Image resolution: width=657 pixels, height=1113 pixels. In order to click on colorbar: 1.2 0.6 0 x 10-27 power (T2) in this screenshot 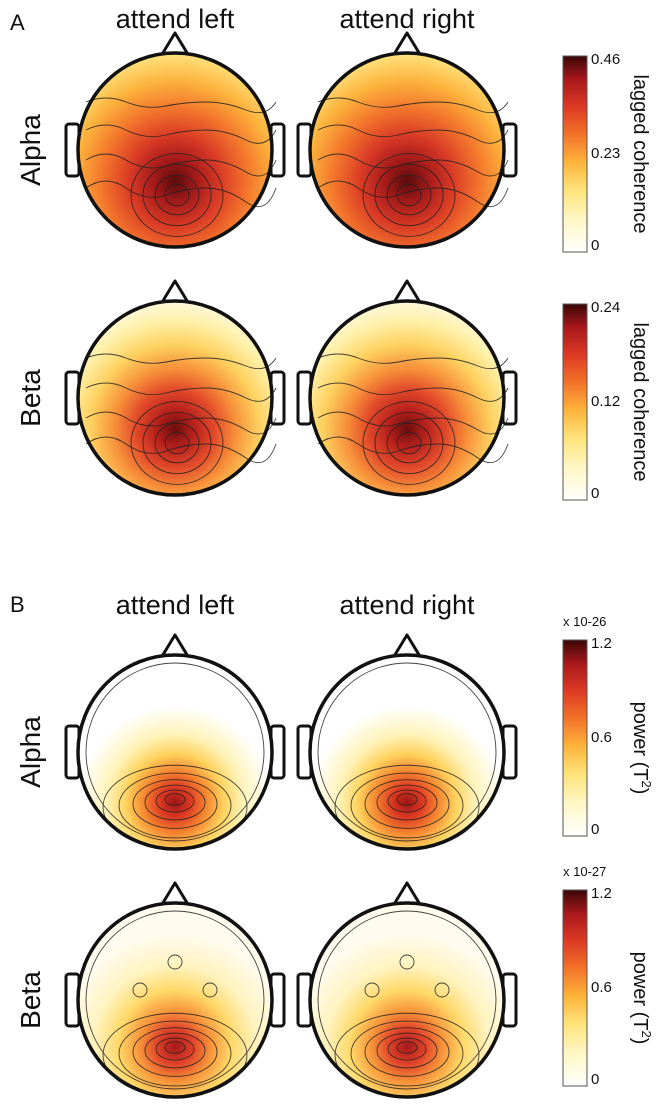, I will do `click(608, 976)`.